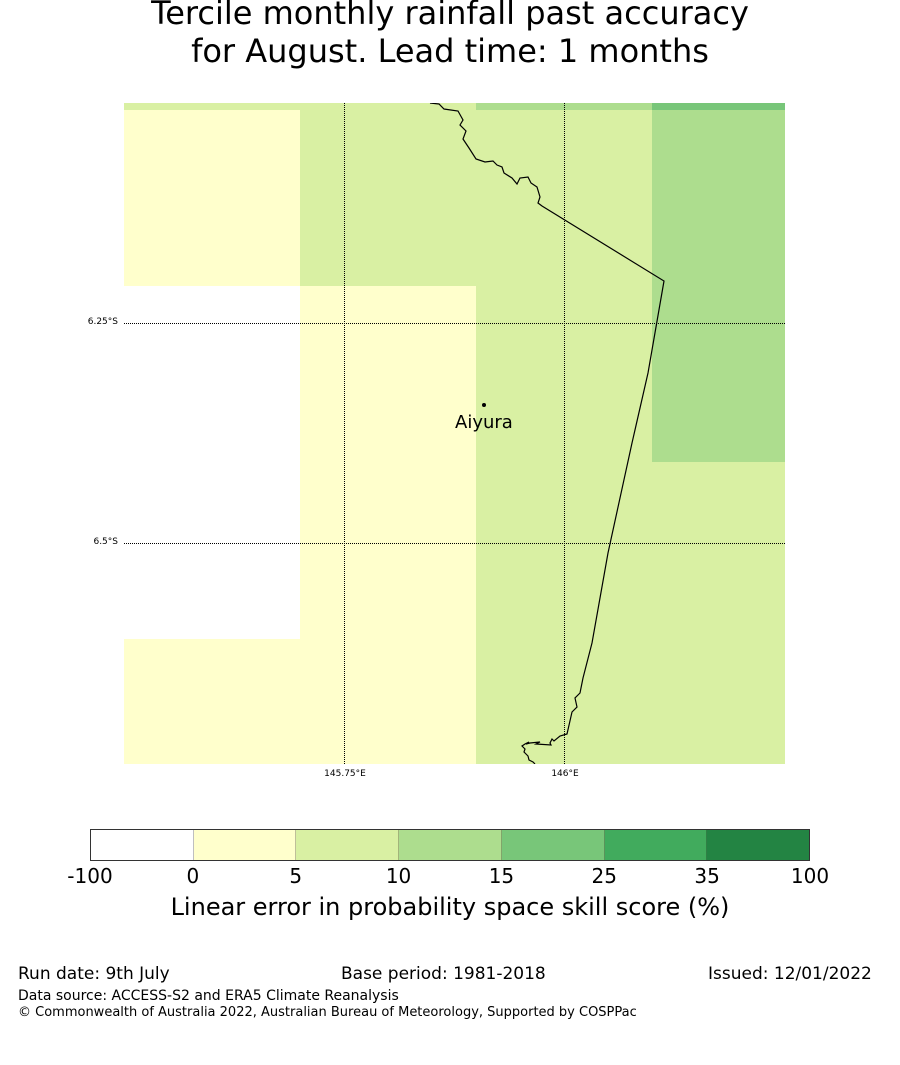 This screenshot has height=1065, width=900. Describe the element at coordinates (450, 51) in the screenshot. I see `title-line-2: for August. Lead time: 1 months` at that location.